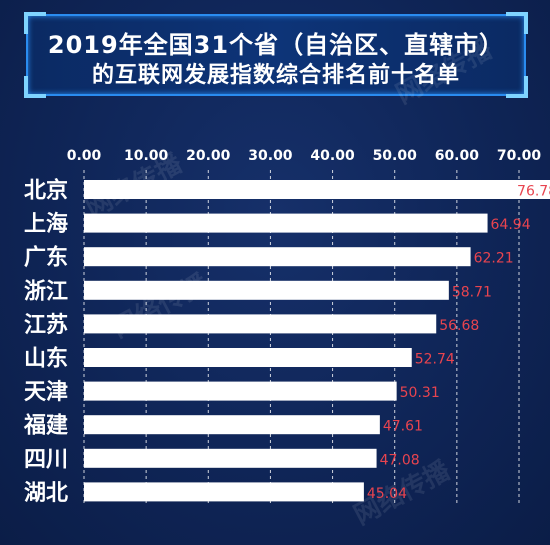 This screenshot has height=545, width=550. I want to click on x-tick-label: 40.00, so click(332, 156).